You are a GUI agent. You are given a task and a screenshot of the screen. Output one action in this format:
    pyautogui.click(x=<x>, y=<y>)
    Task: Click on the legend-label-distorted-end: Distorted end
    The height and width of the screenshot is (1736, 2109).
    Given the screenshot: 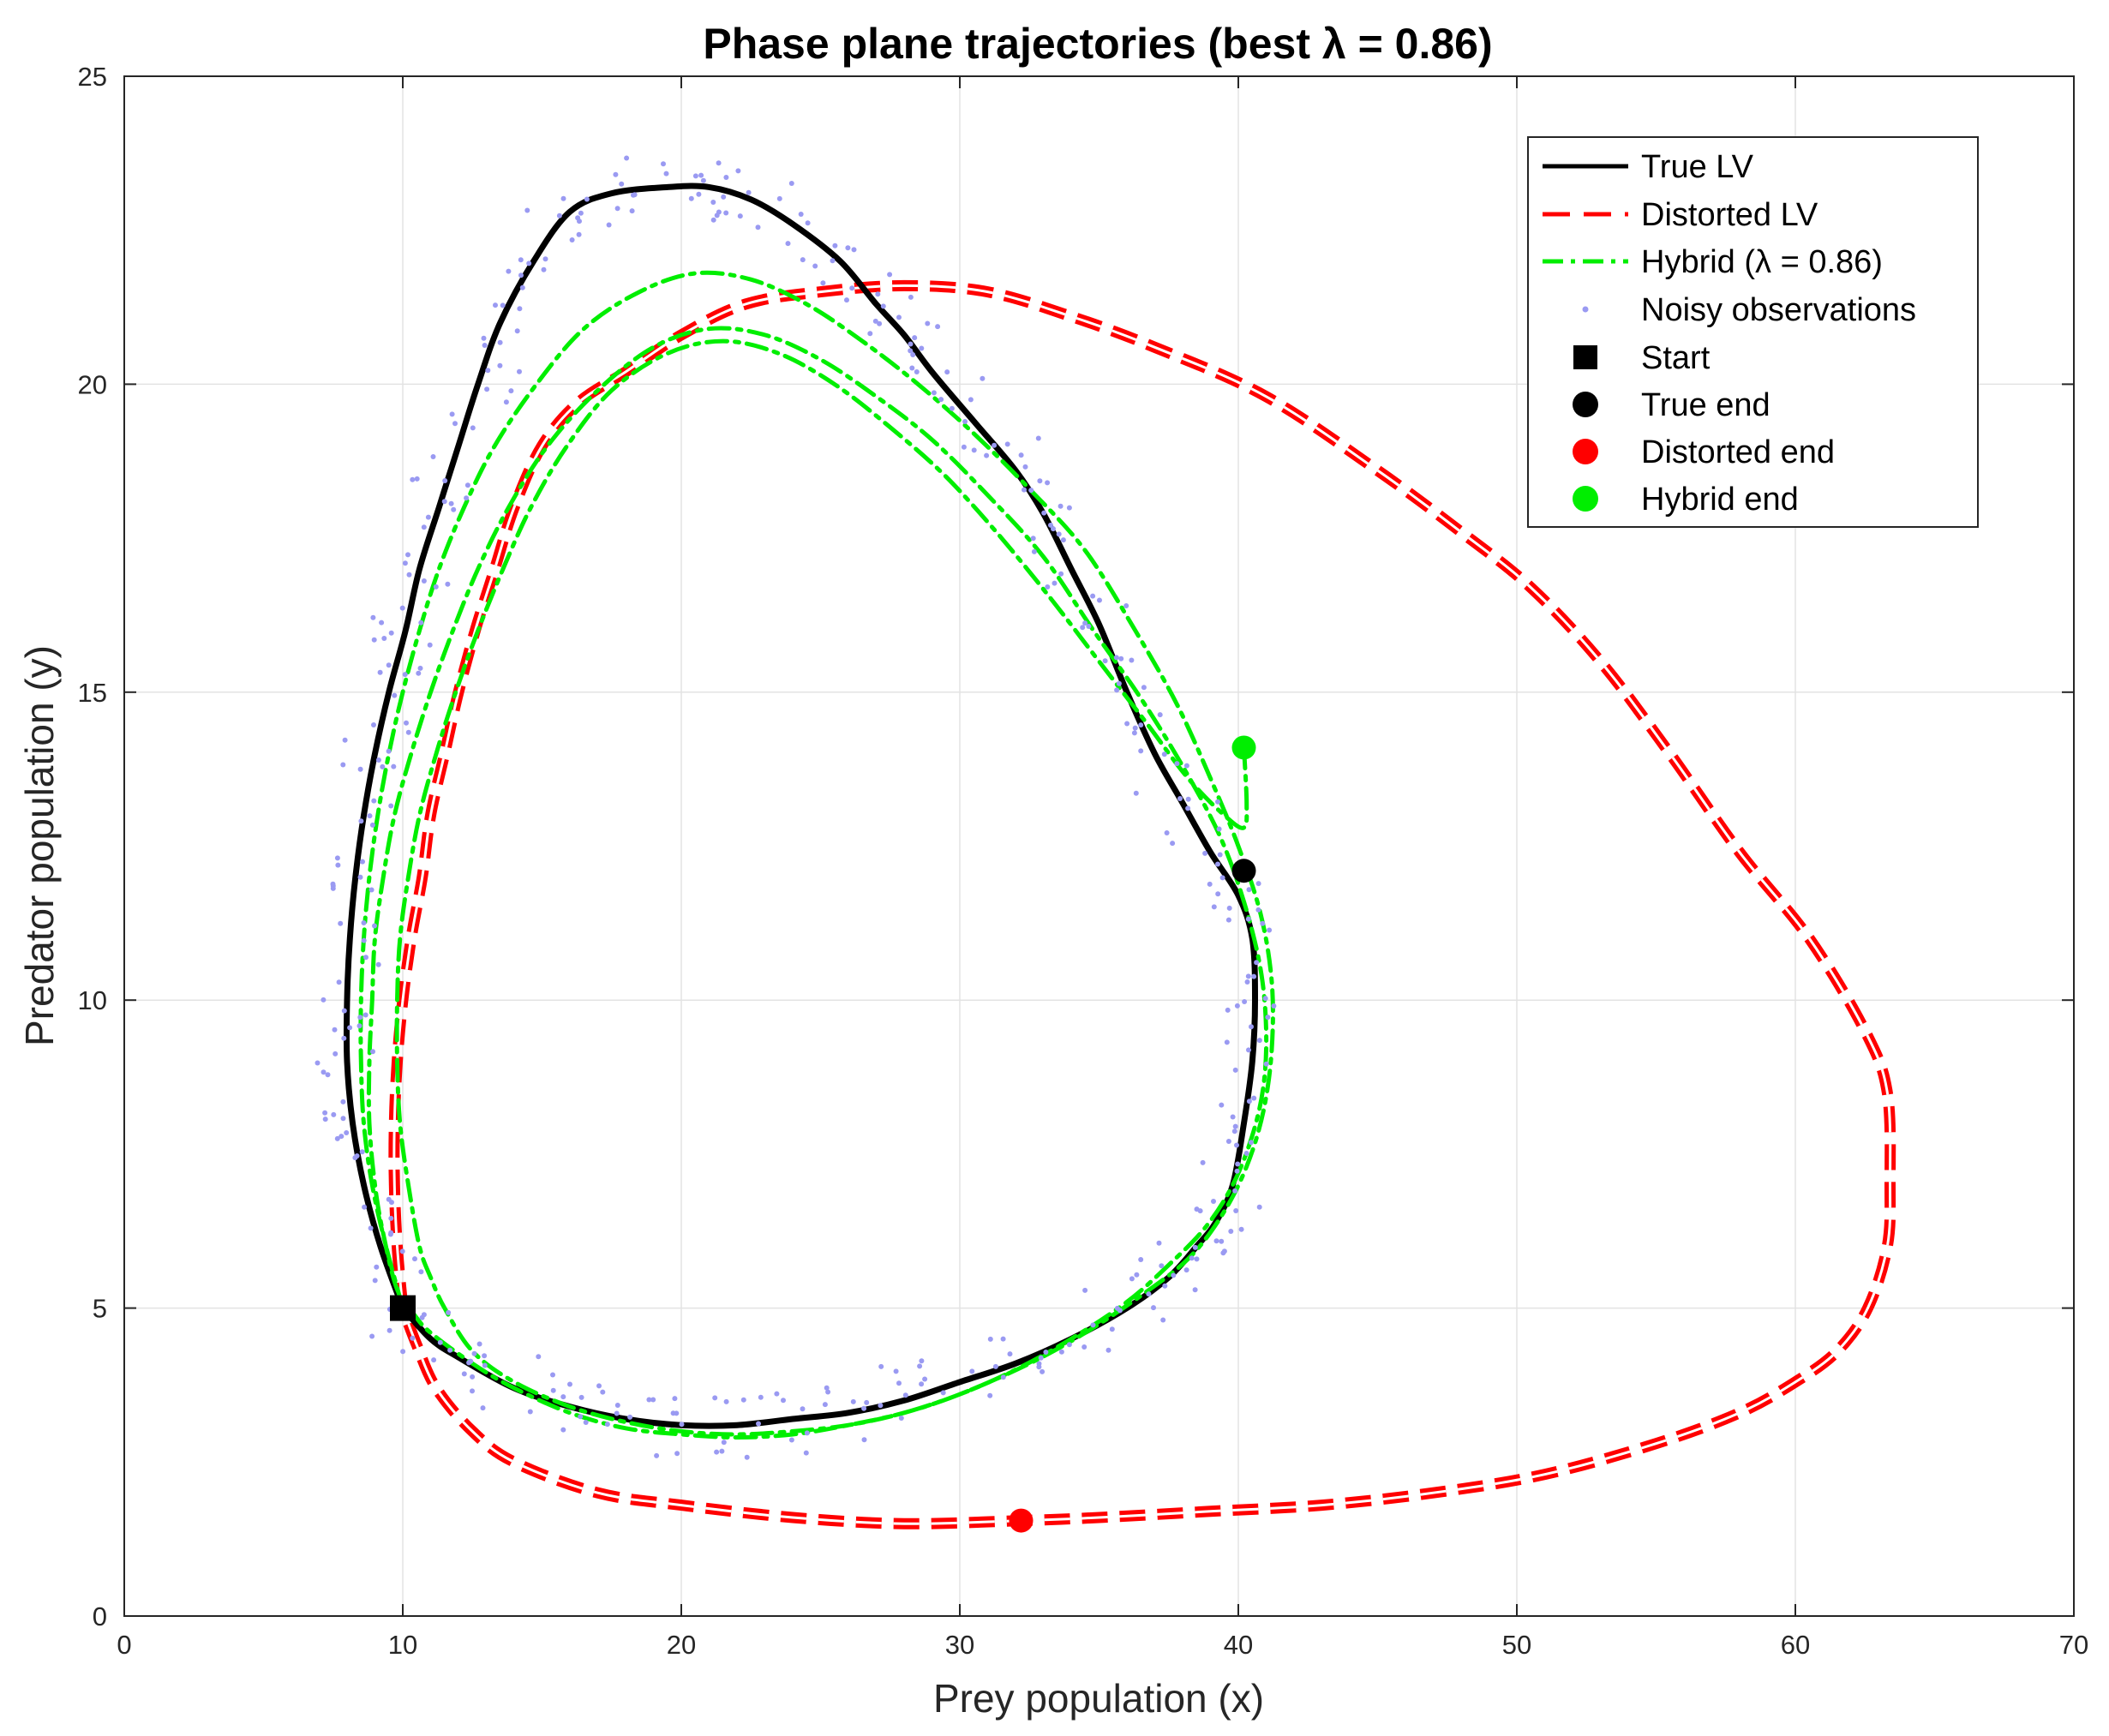 What is the action you would take?
    pyautogui.click(x=1738, y=452)
    